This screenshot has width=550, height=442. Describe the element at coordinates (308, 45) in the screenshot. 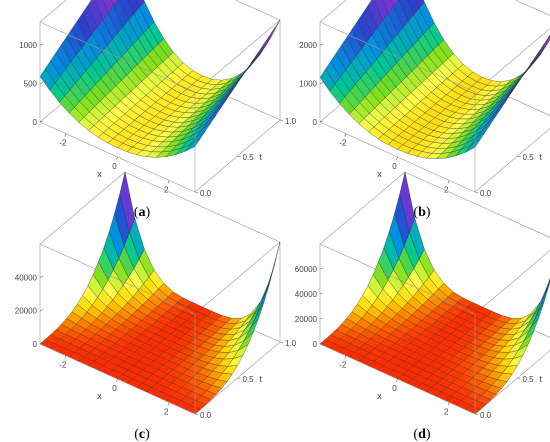

I see `z-tick-label: 2000` at that location.